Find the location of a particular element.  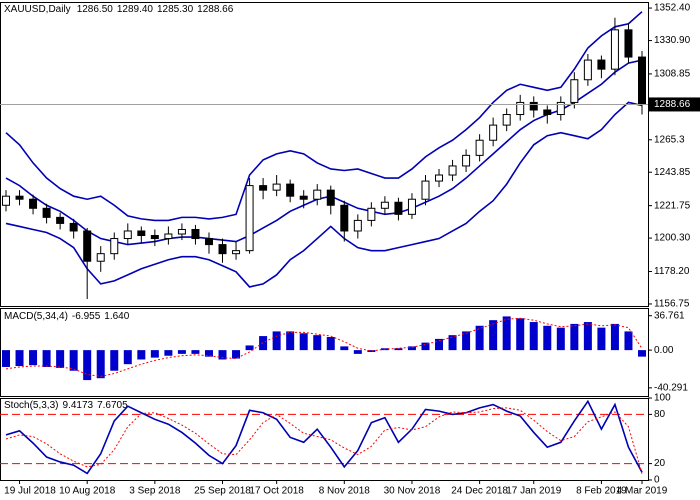

x-tick-label: 8 Feb 2019 is located at coordinates (601, 491).